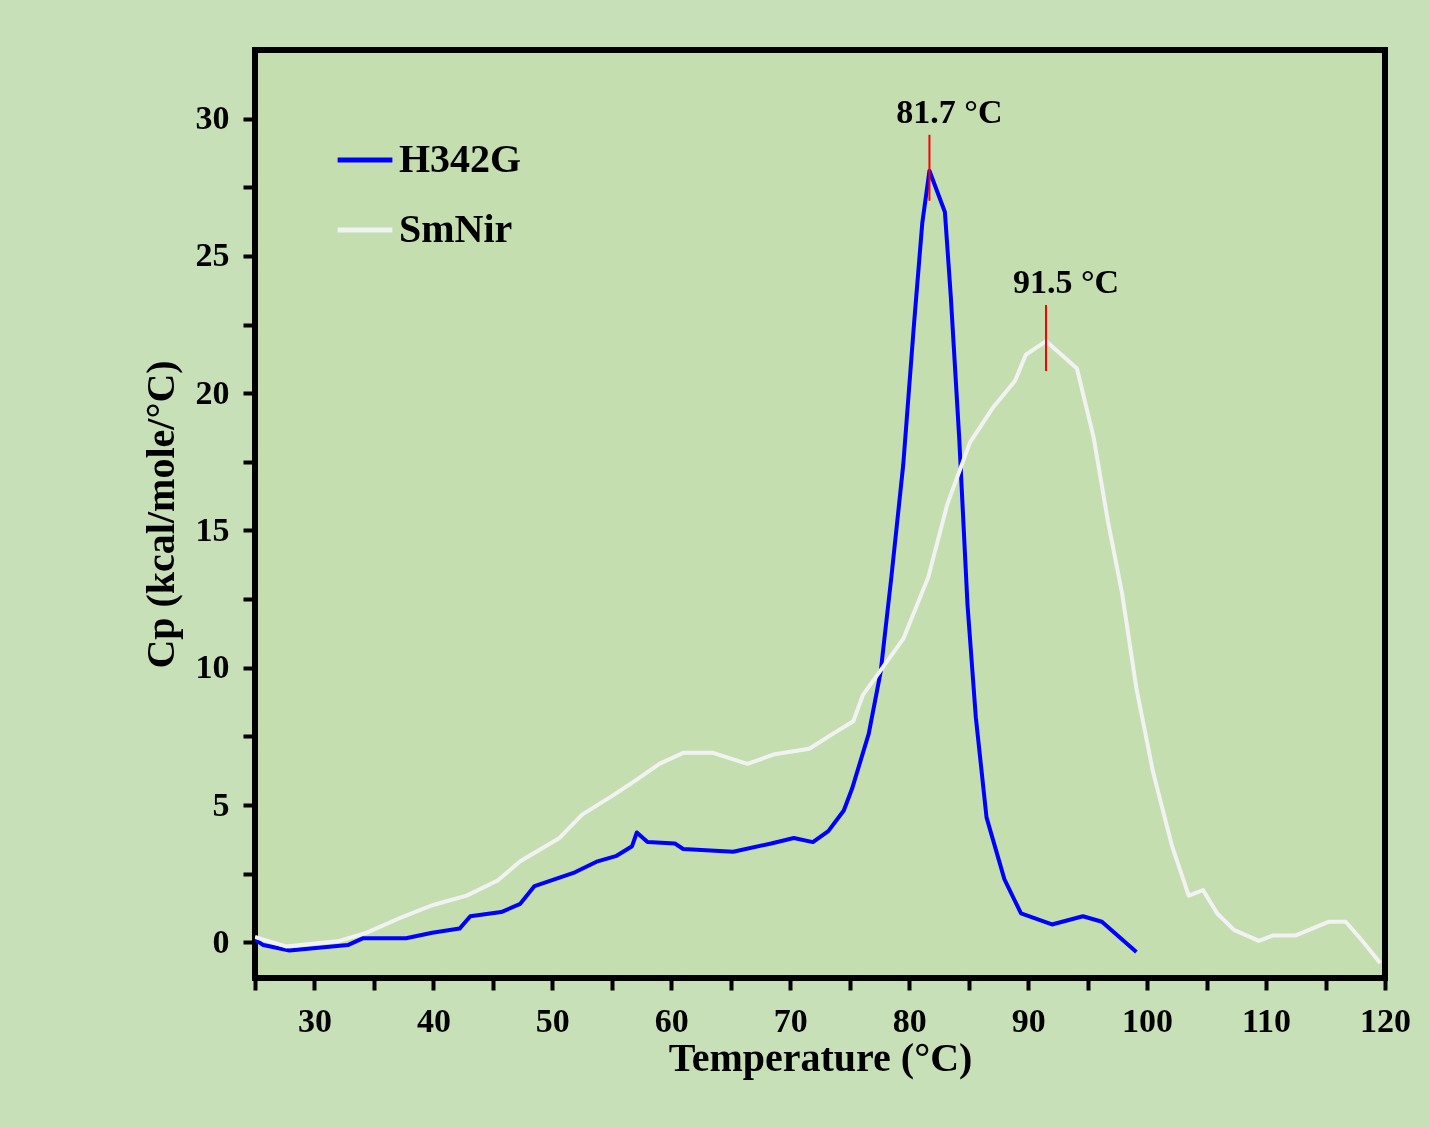 The height and width of the screenshot is (1127, 1430). Describe the element at coordinates (456, 228) in the screenshot. I see `legend-label: SmNir` at that location.